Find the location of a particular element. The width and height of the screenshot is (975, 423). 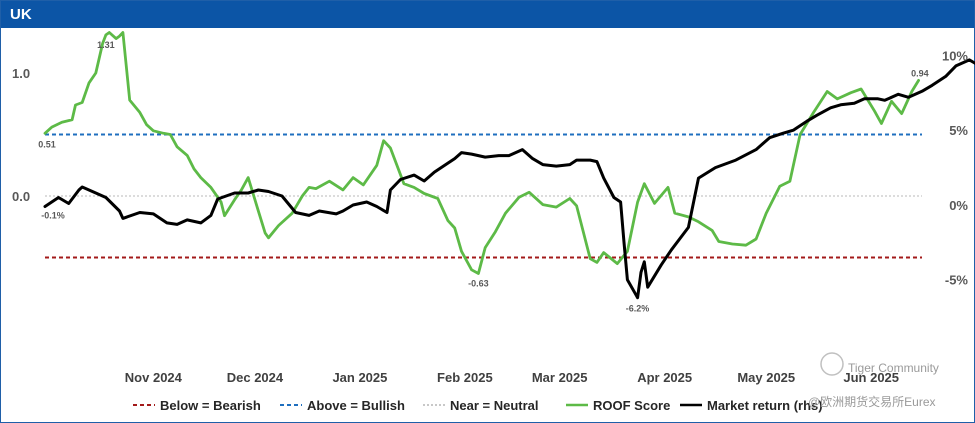

y-left-tick: 0.0 is located at coordinates (21, 196).